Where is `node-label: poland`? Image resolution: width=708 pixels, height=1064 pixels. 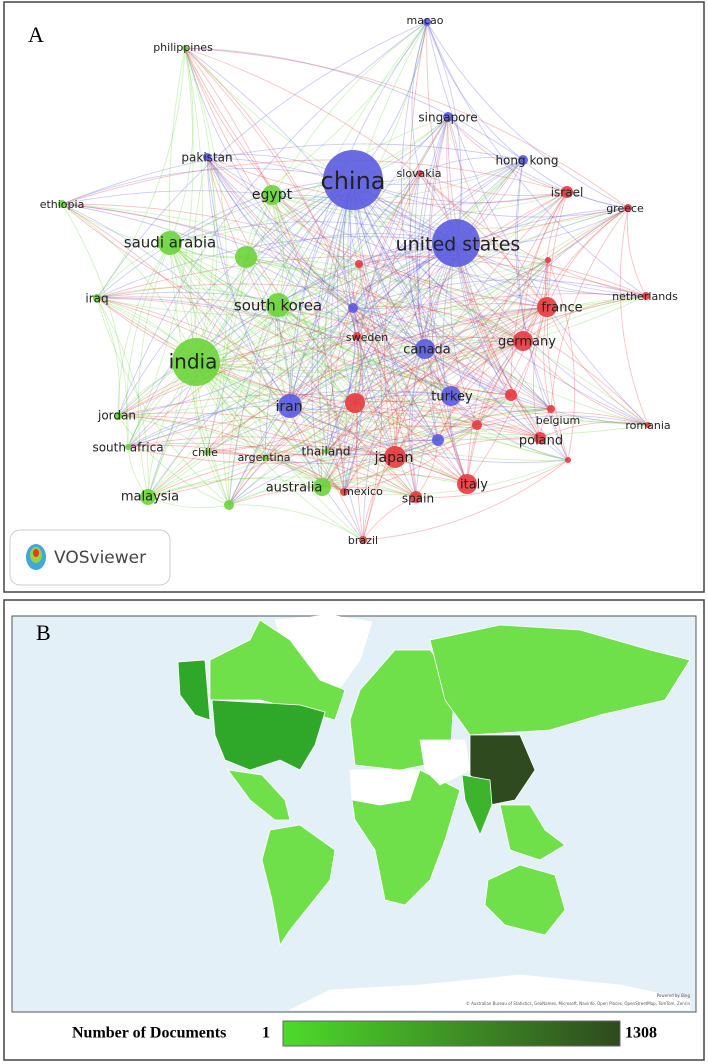 node-label: poland is located at coordinates (541, 441).